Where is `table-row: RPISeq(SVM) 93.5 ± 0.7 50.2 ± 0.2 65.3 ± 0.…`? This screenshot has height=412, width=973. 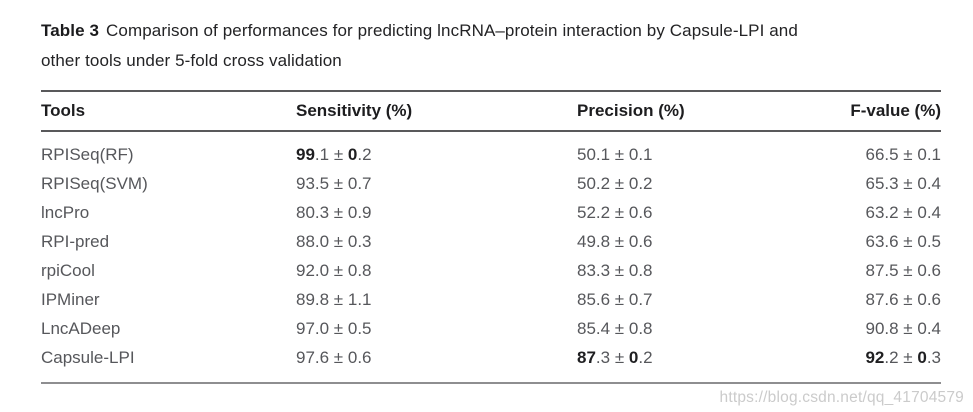
table-row: RPISeq(SVM) 93.5 ± 0.7 50.2 ± 0.2 65.3 ± 0.… is located at coordinates (491, 183).